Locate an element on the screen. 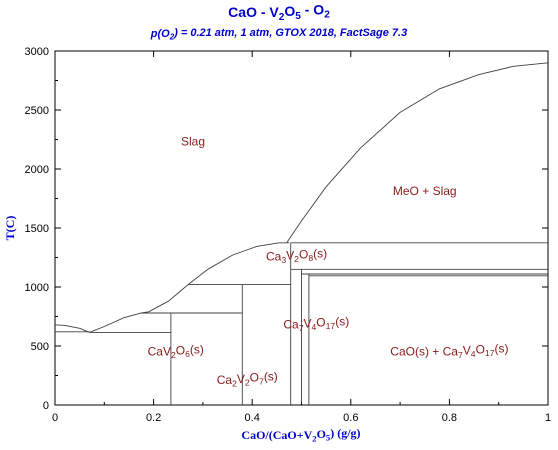 This screenshot has width=558, height=450. region-label-2: Ca3V2O8(s) is located at coordinates (296, 255).